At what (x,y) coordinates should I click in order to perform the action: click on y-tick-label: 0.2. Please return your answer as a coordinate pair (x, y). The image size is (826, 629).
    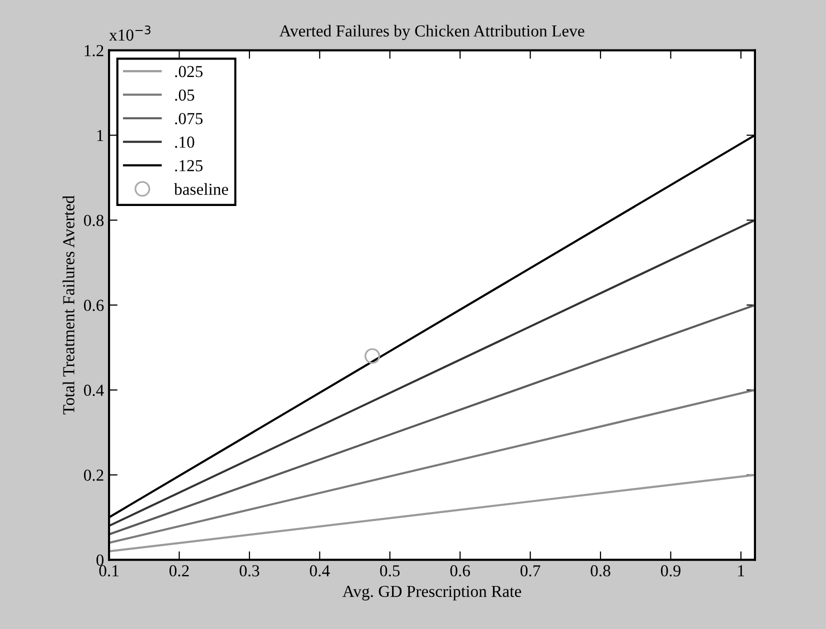
    Looking at the image, I should click on (94, 475).